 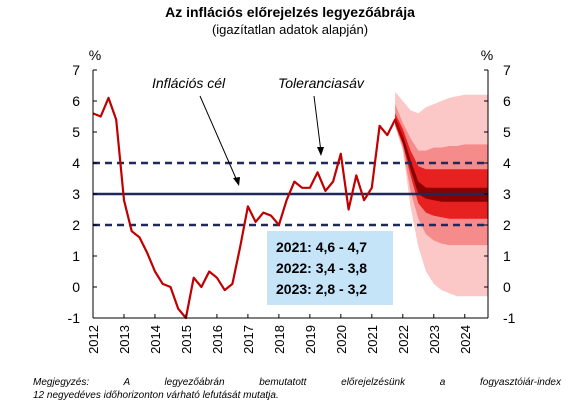 I want to click on y-tick-label-right: 4, so click(x=507, y=163).